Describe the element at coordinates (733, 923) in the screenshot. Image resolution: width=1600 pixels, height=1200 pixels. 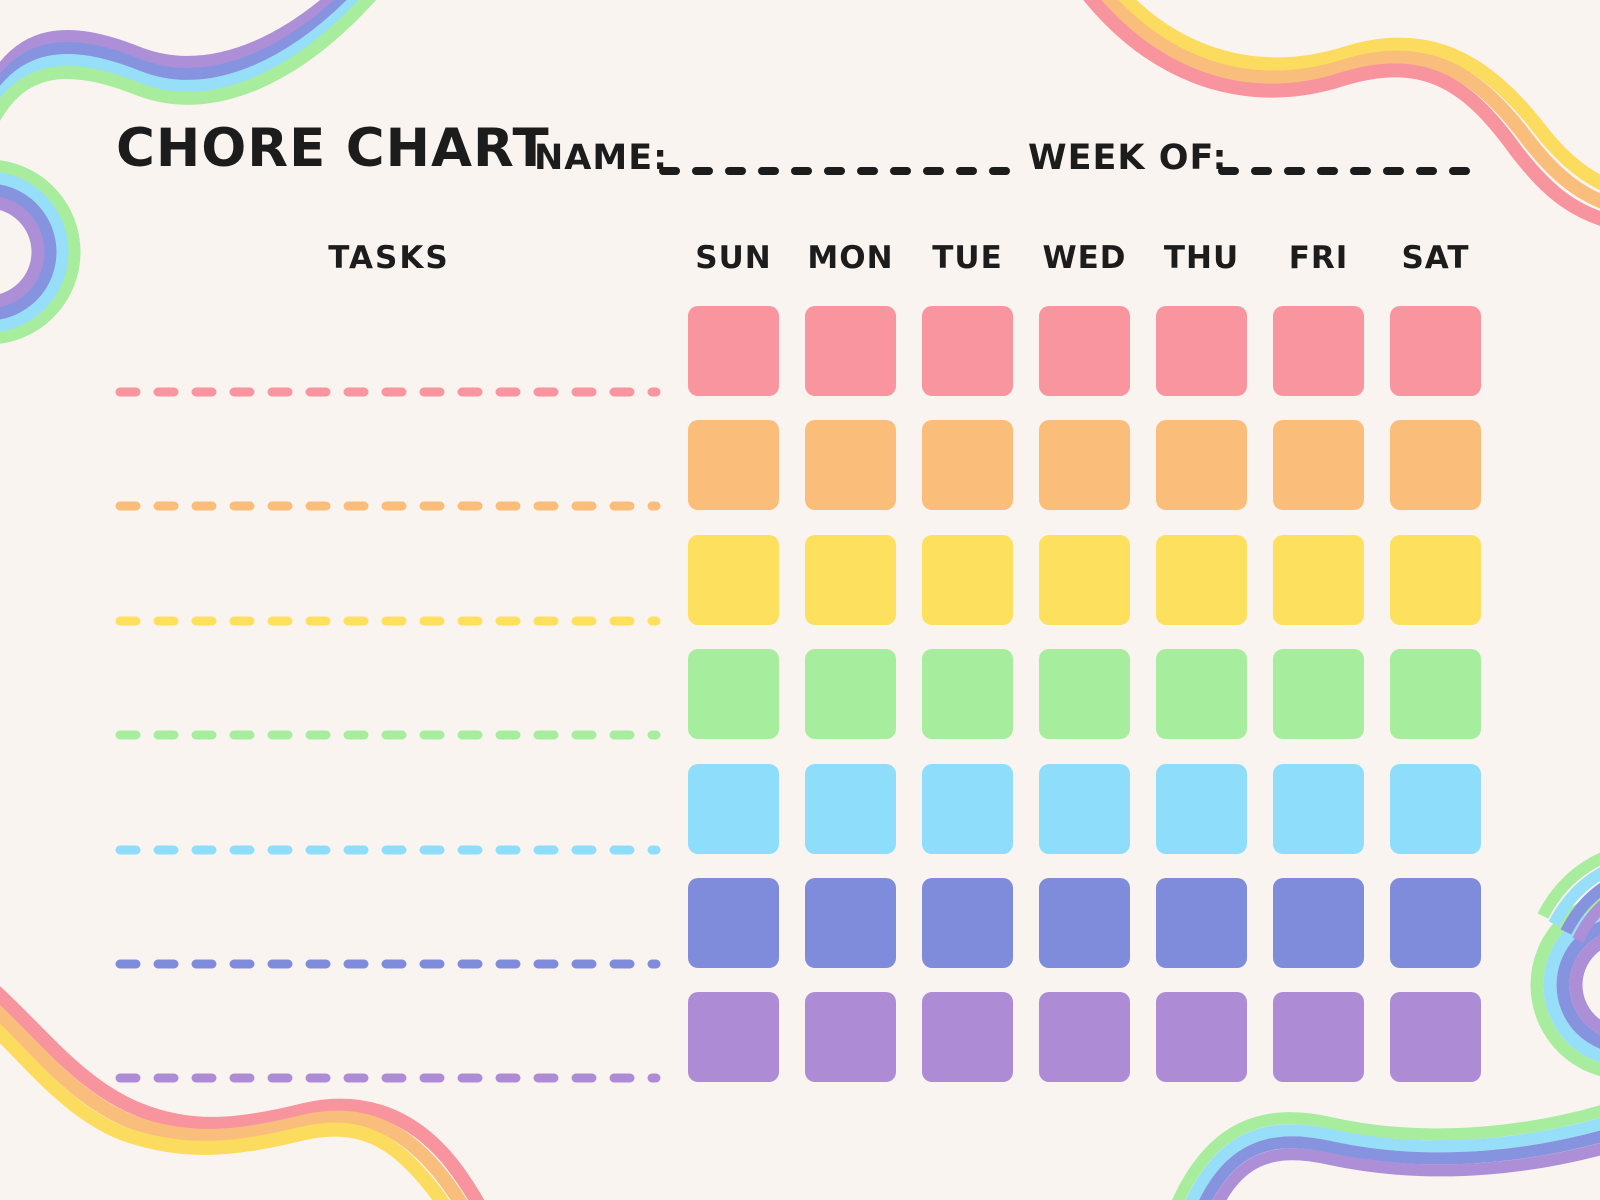
I see `chore-cell-row-periwinkle-sun` at that location.